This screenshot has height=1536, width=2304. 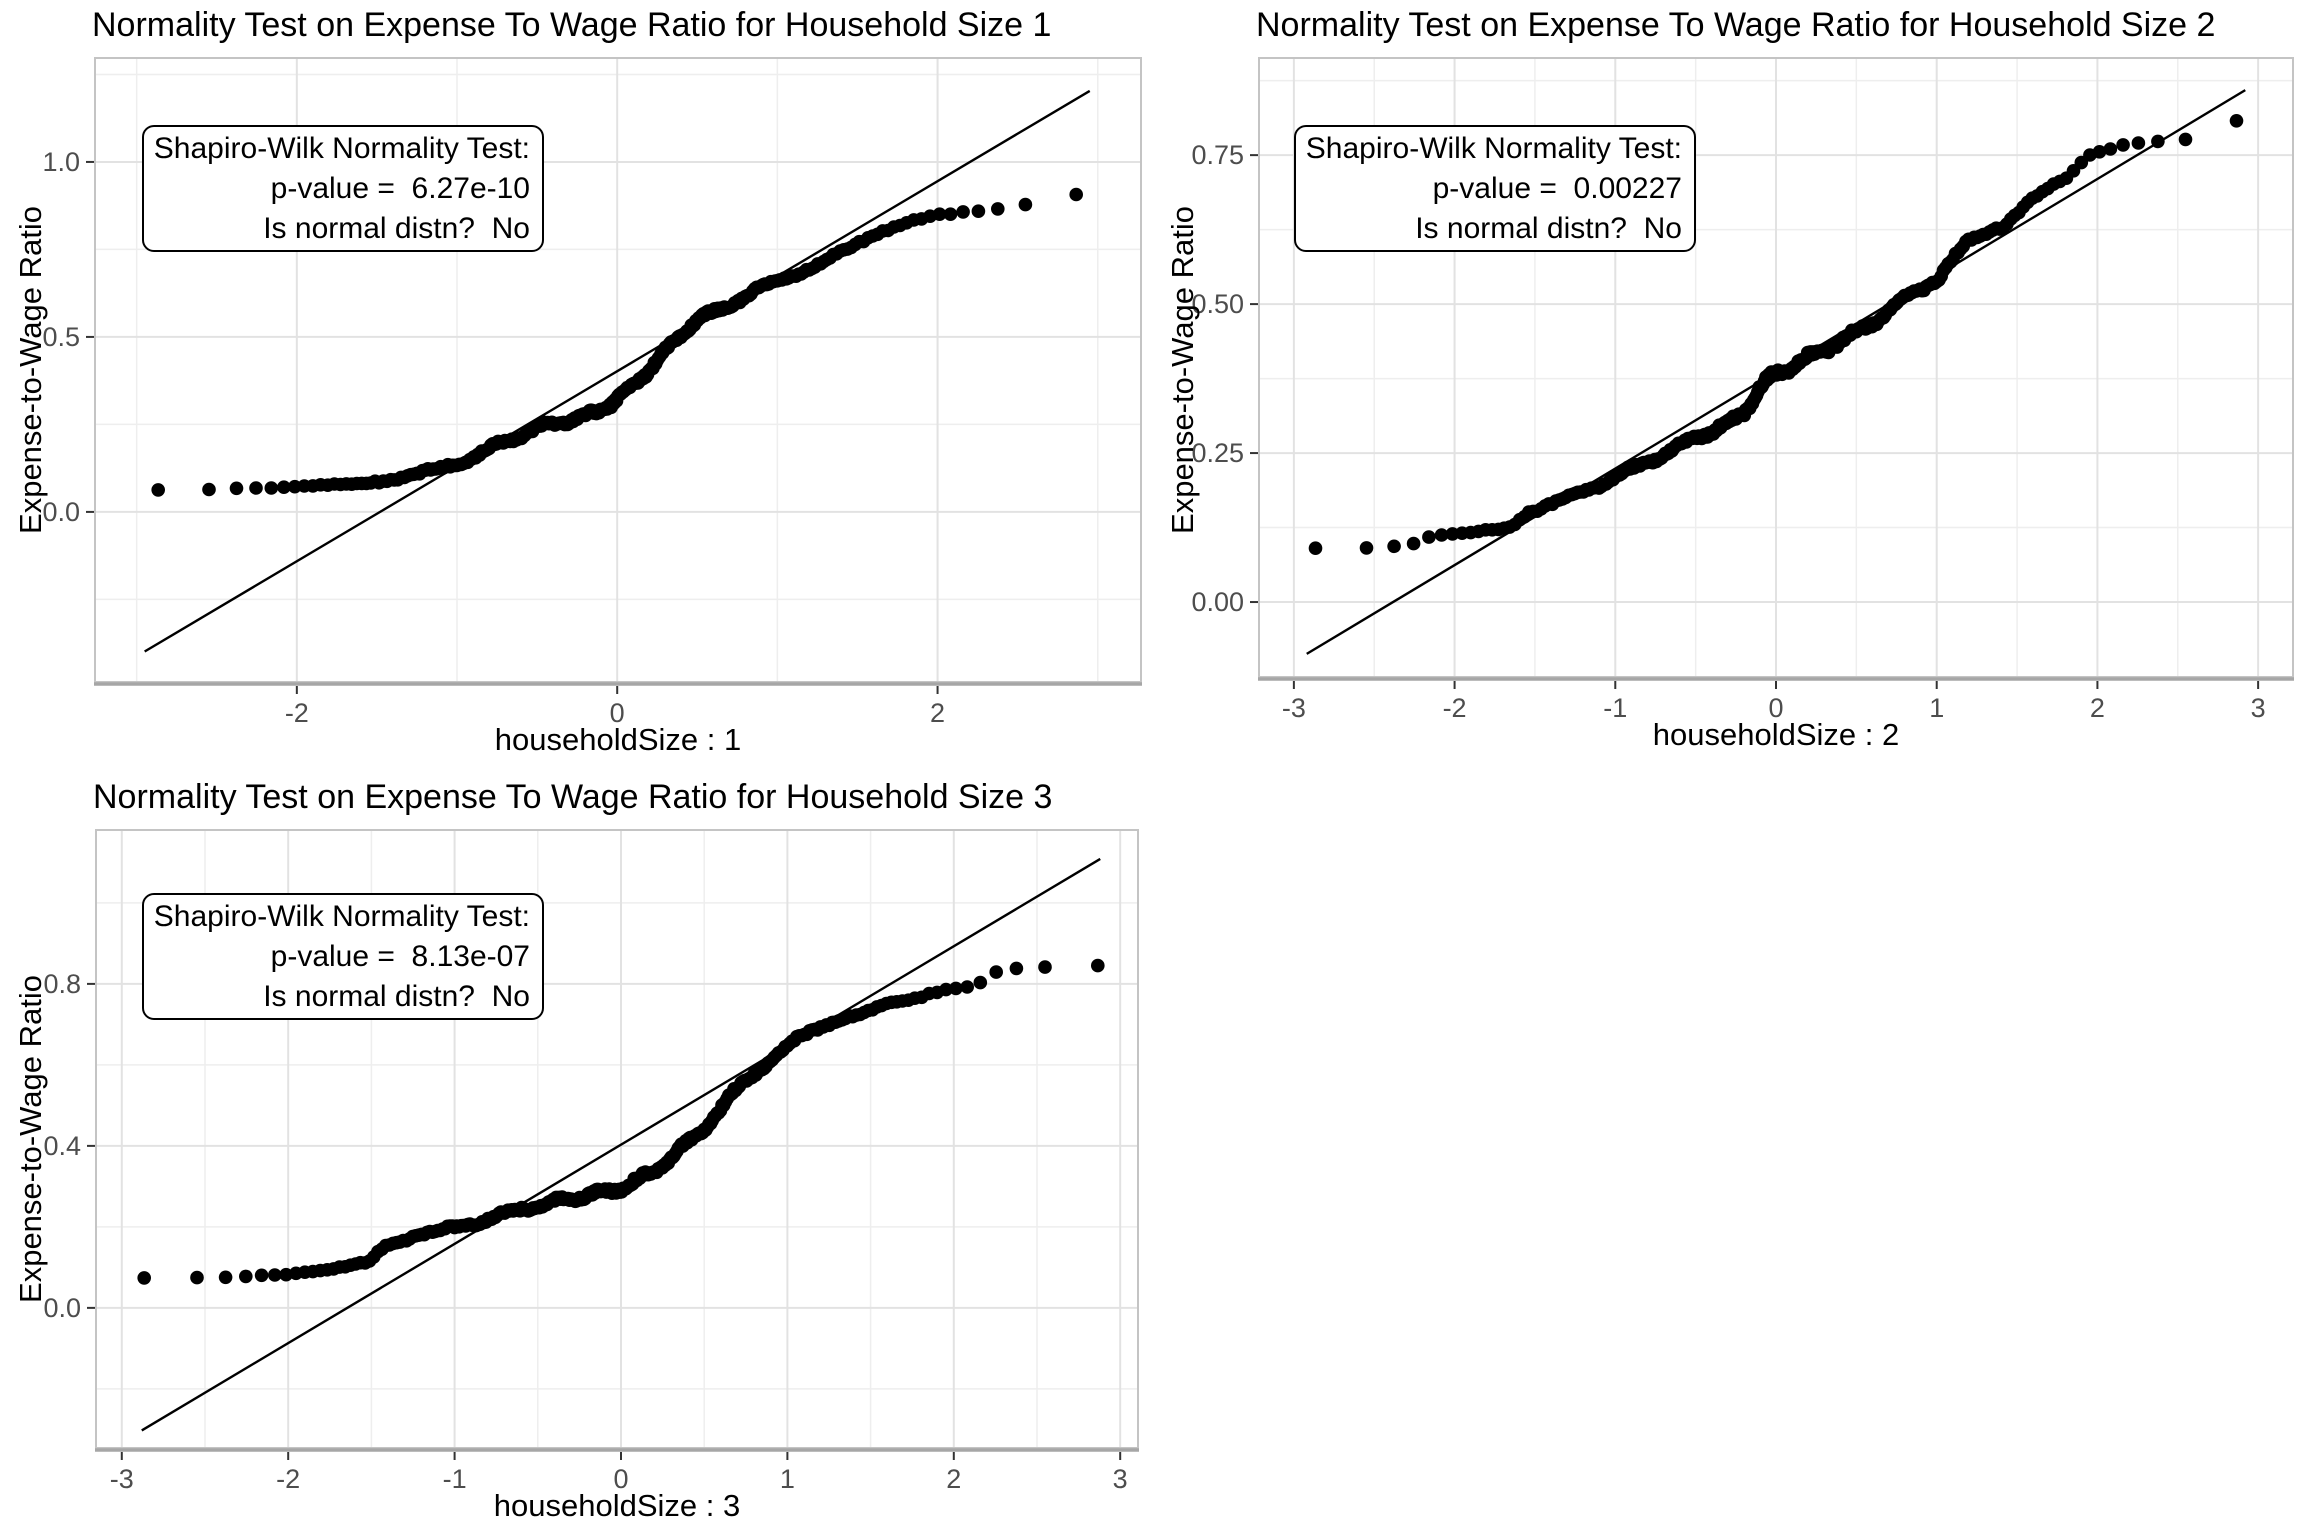 I want to click on svg-text: 0.5, so click(x=61, y=337).